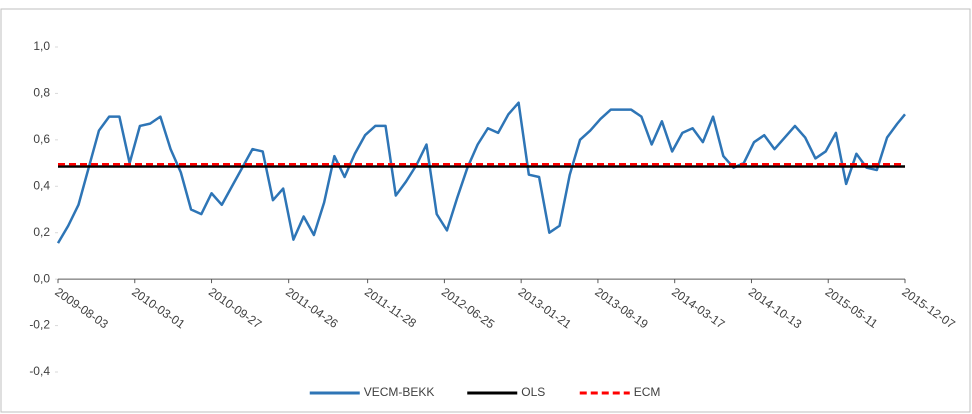 The image size is (972, 414). Describe the element at coordinates (399, 392) in the screenshot. I see `legend-label: VECM-BEKK` at that location.